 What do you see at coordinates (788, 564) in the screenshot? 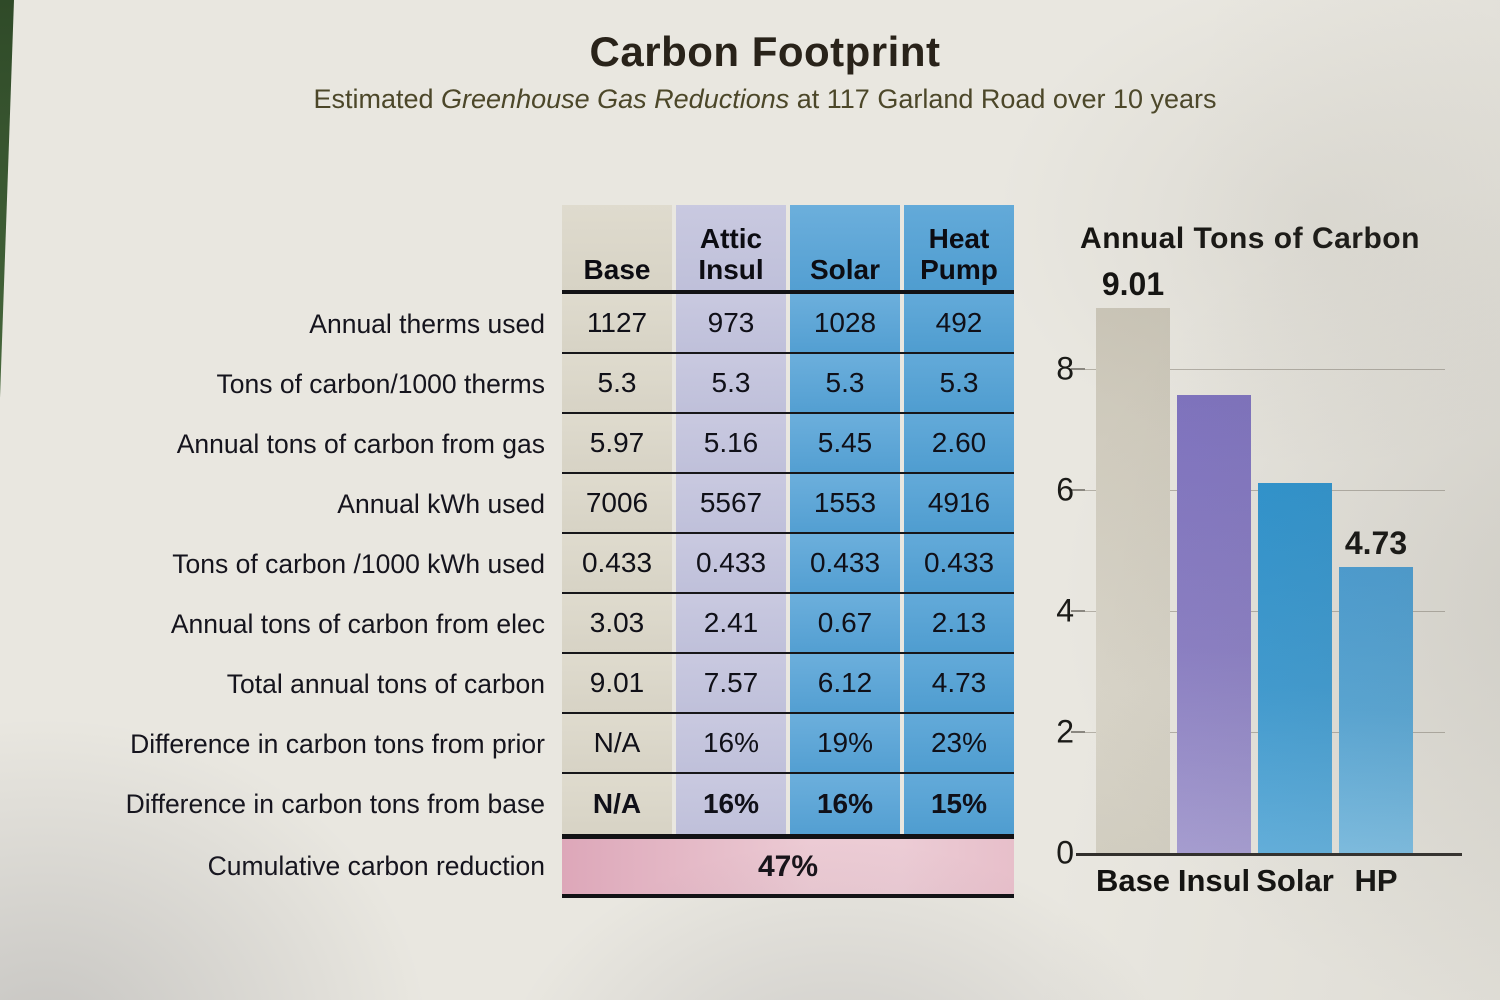
I see `table-row-cells: 0.433 0.433 0.433 0.433` at bounding box center [788, 564].